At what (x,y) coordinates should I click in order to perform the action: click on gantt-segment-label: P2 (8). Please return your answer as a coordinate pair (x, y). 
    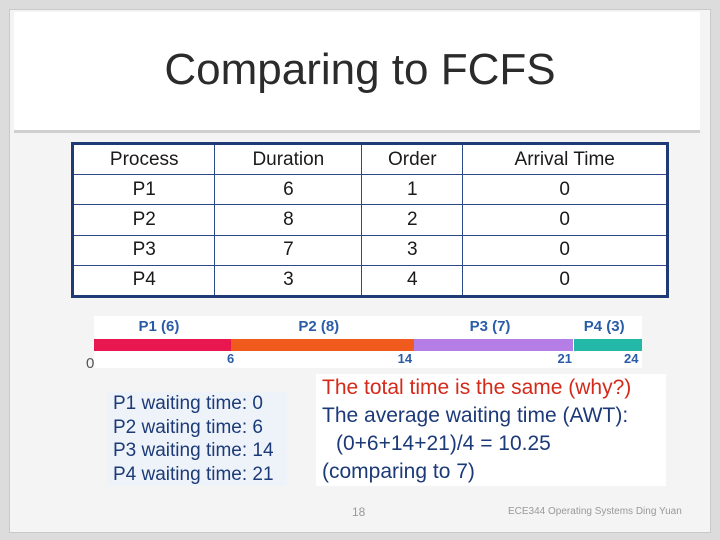
    Looking at the image, I should click on (319, 326).